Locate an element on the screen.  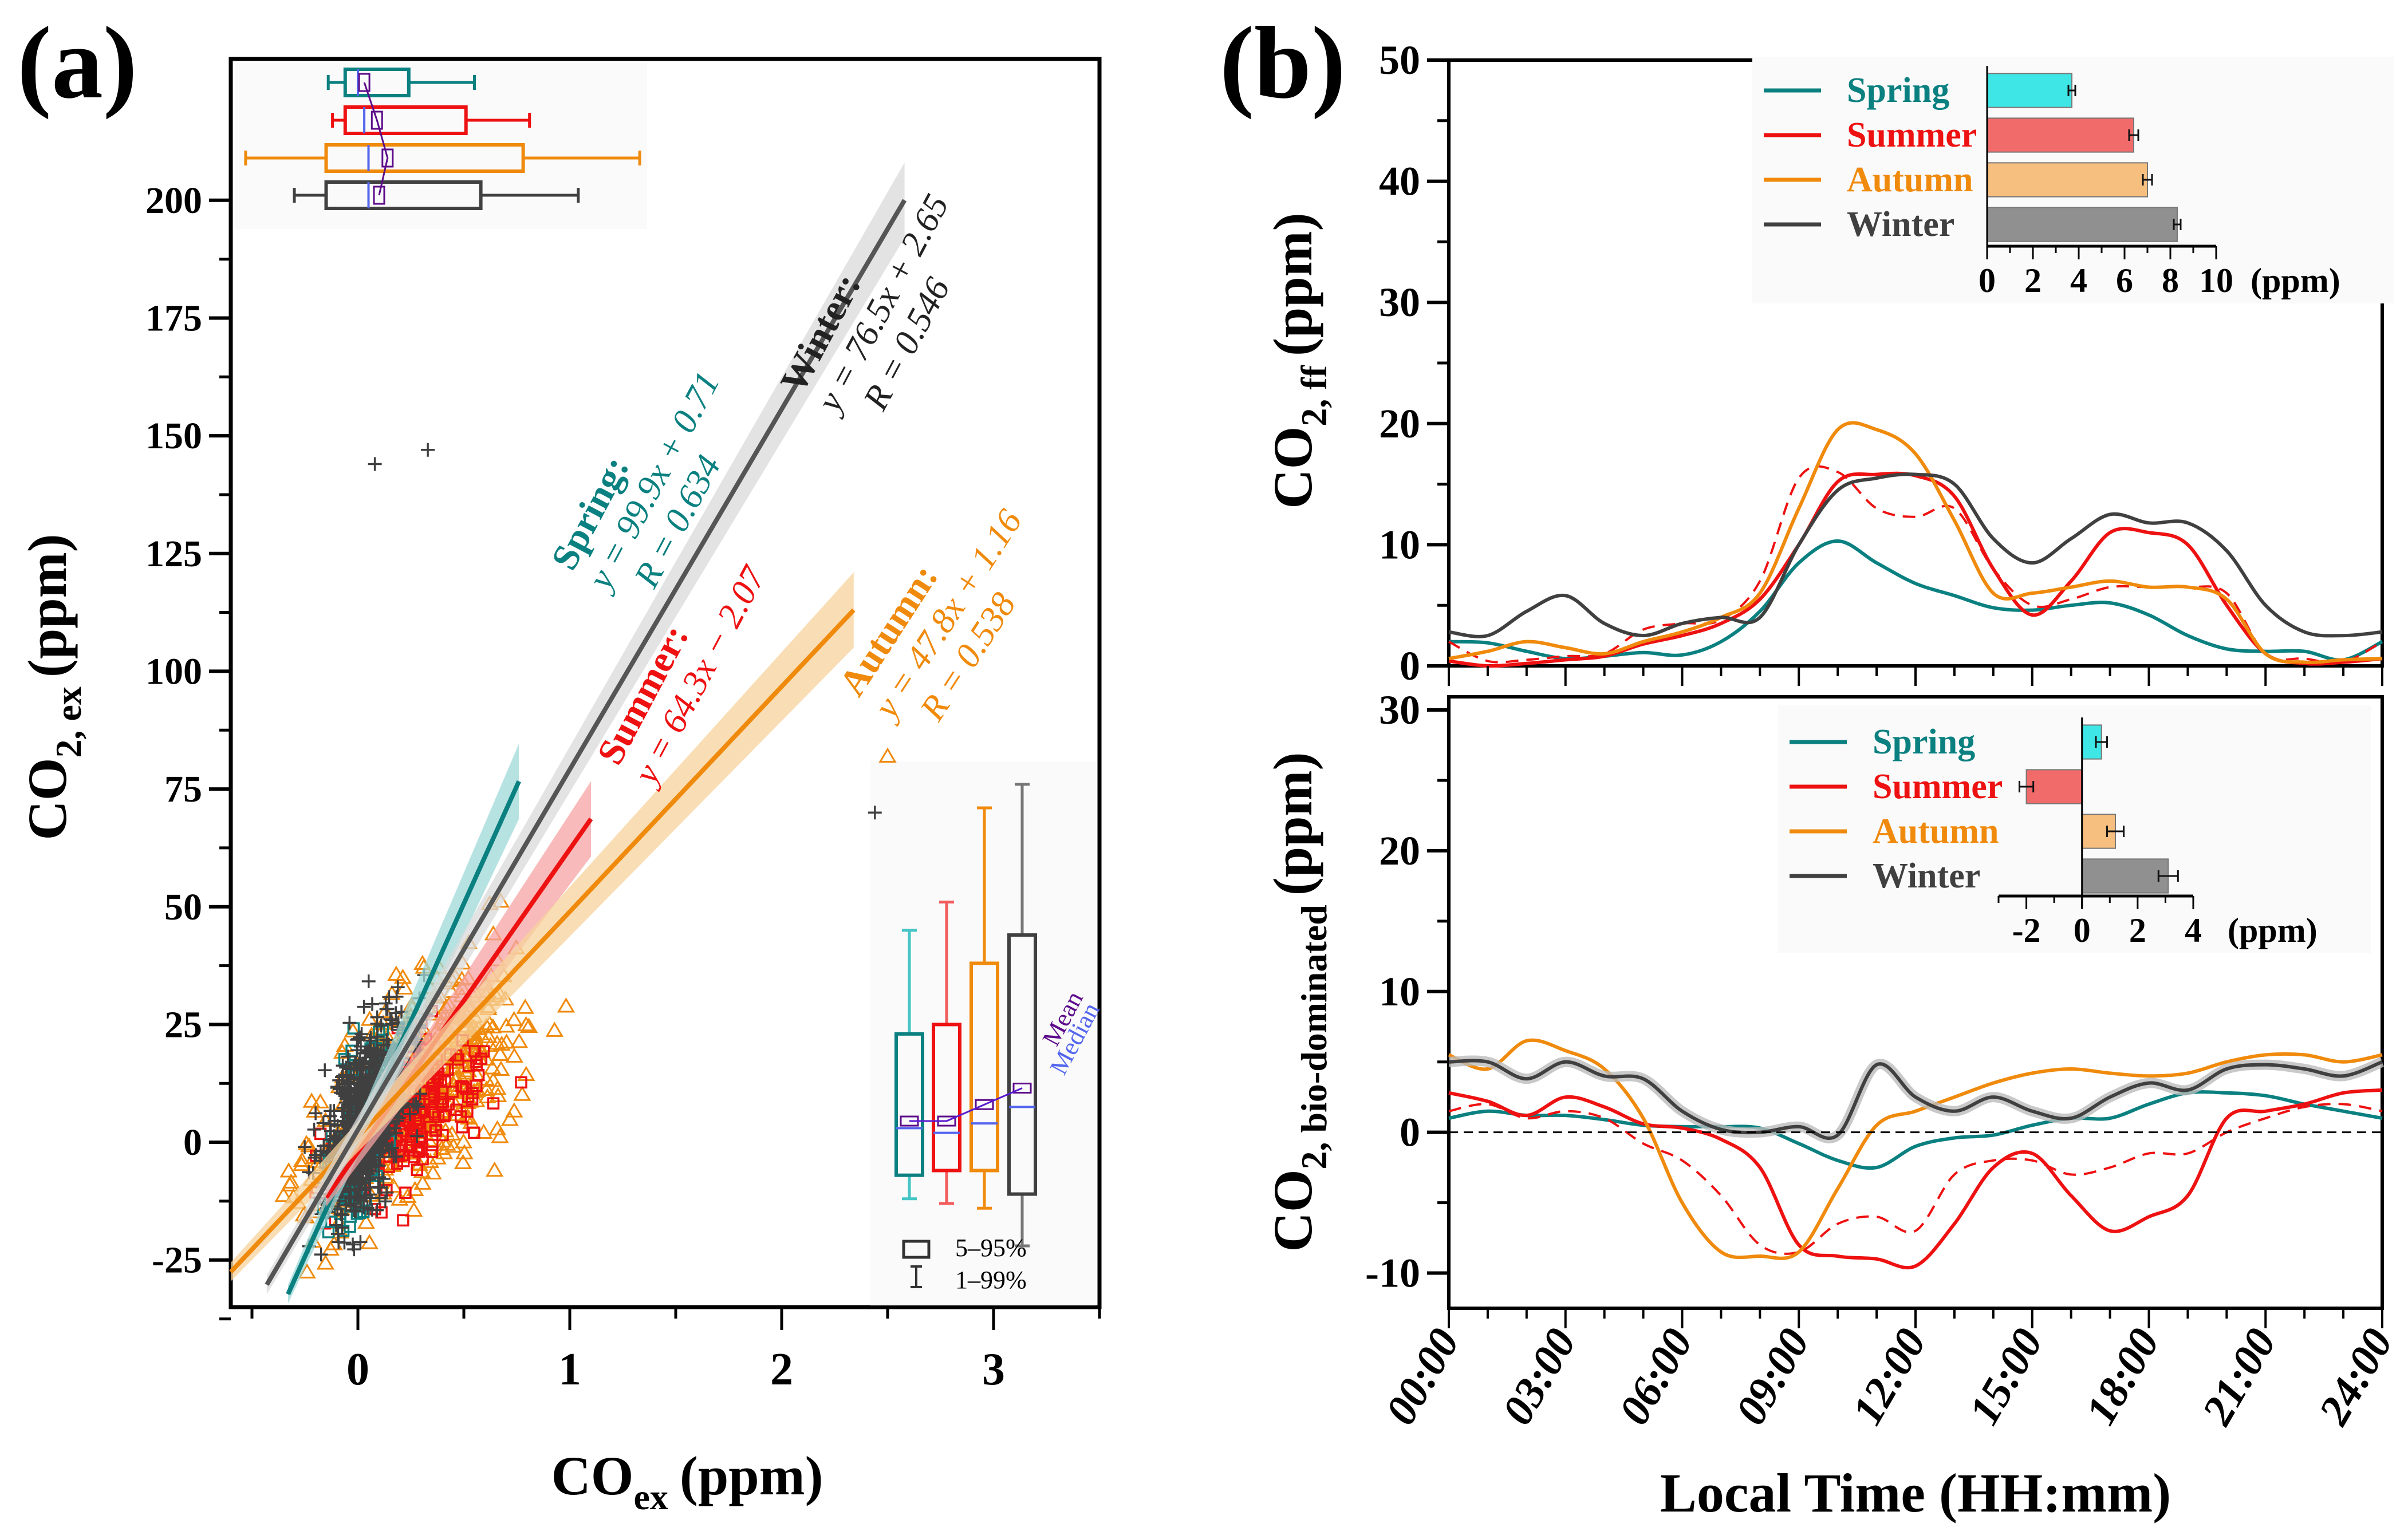
panel-label-b: (b) is located at coordinates (1283, 63).